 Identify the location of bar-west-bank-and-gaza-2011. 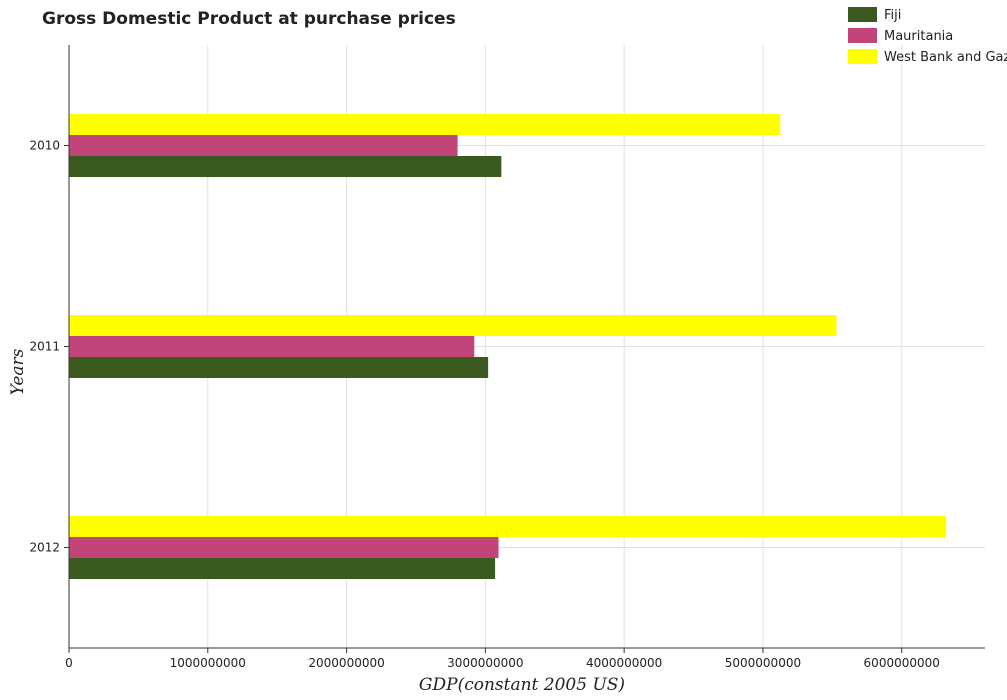
(453, 325).